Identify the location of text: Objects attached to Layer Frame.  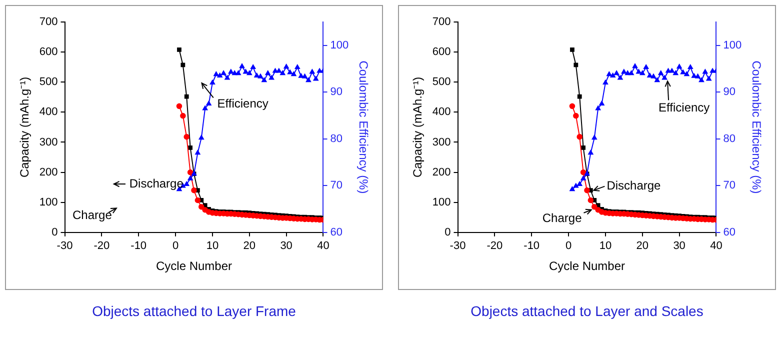
(194, 311).